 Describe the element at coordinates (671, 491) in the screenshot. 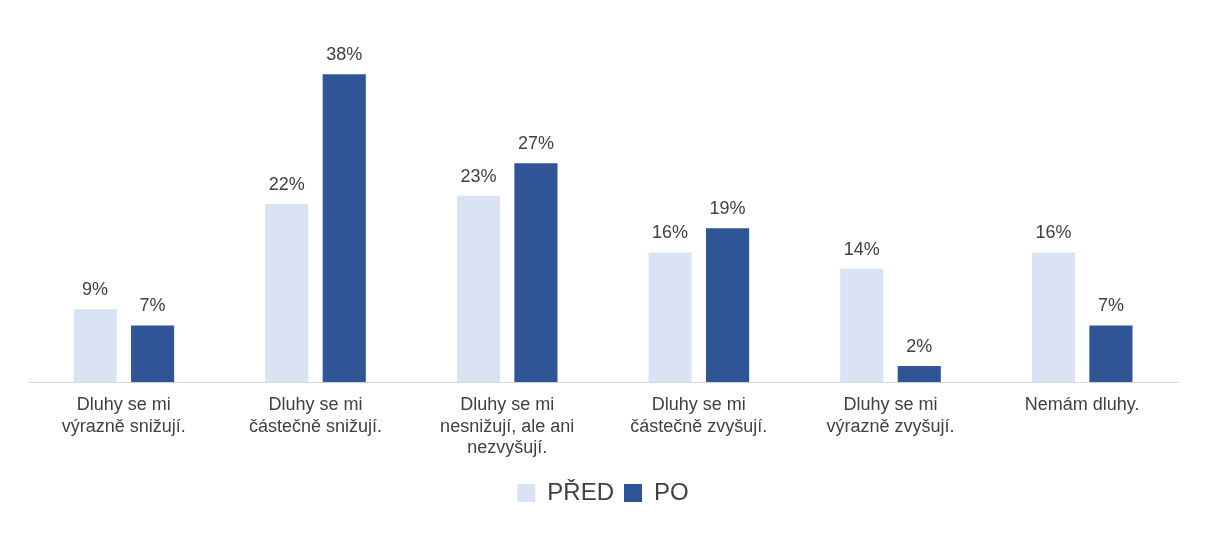

I see `legend-label: PO` at that location.